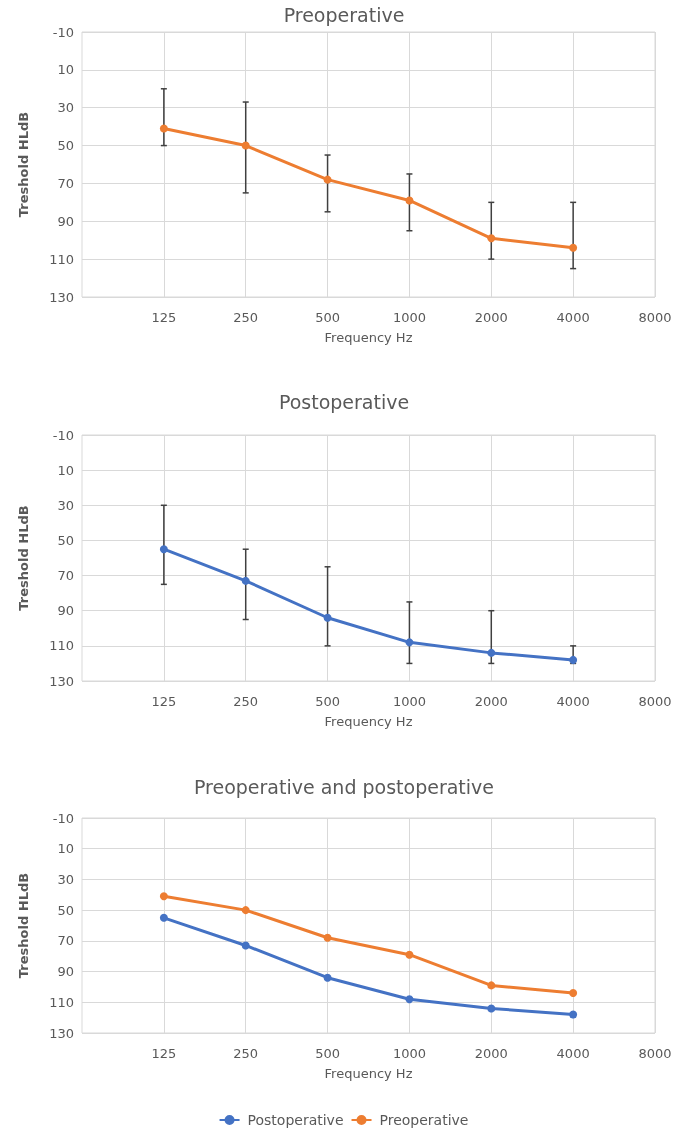  I want to click on chart-title: Preoperative and postoperative, so click(344, 786).